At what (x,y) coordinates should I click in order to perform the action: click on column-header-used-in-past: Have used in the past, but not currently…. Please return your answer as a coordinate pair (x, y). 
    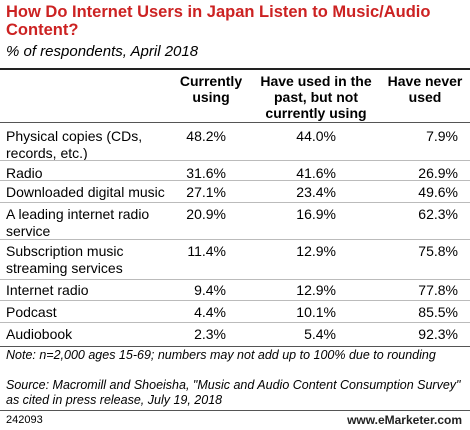
    Looking at the image, I should click on (316, 97).